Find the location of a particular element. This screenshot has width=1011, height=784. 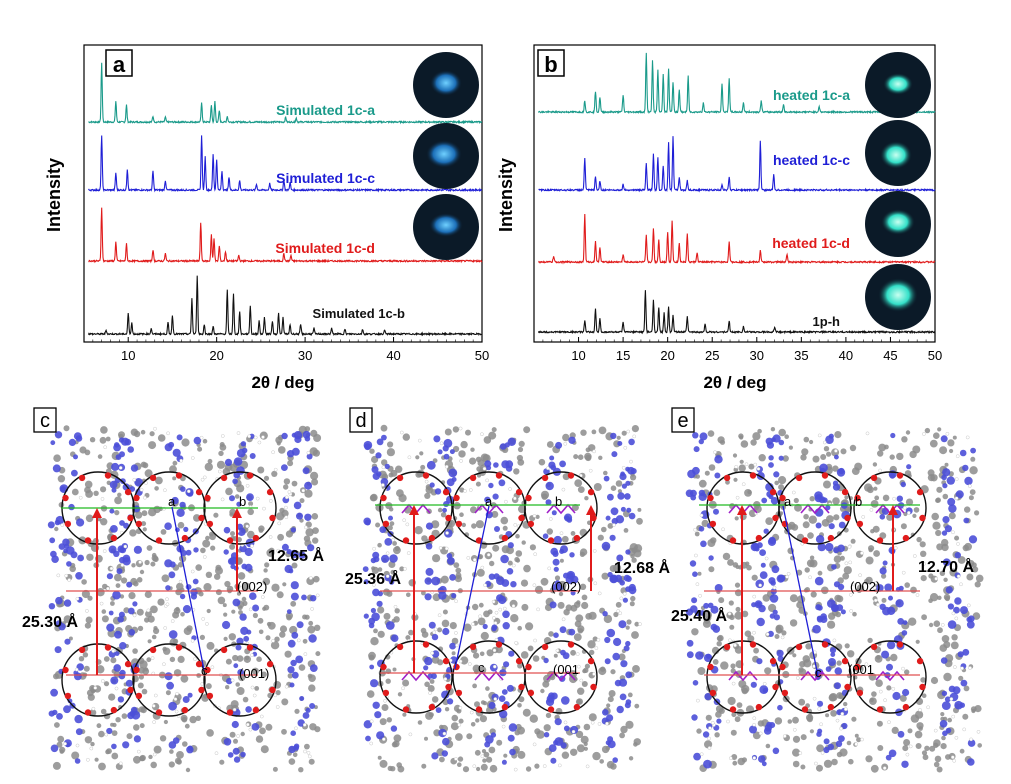

panel-b-x-ticks: 10 15 20 25 30 35 40 45 50 is located at coordinates (737, 350).